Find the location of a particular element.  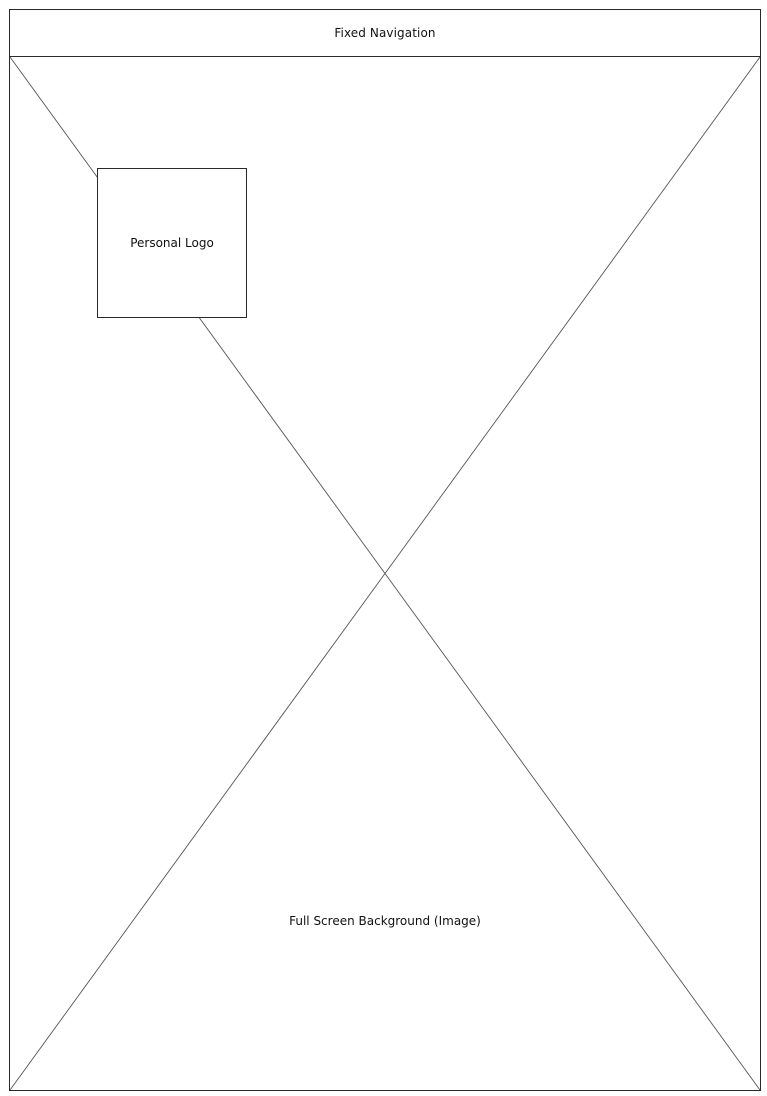

personal-logo: Personal Logo is located at coordinates (172, 243).